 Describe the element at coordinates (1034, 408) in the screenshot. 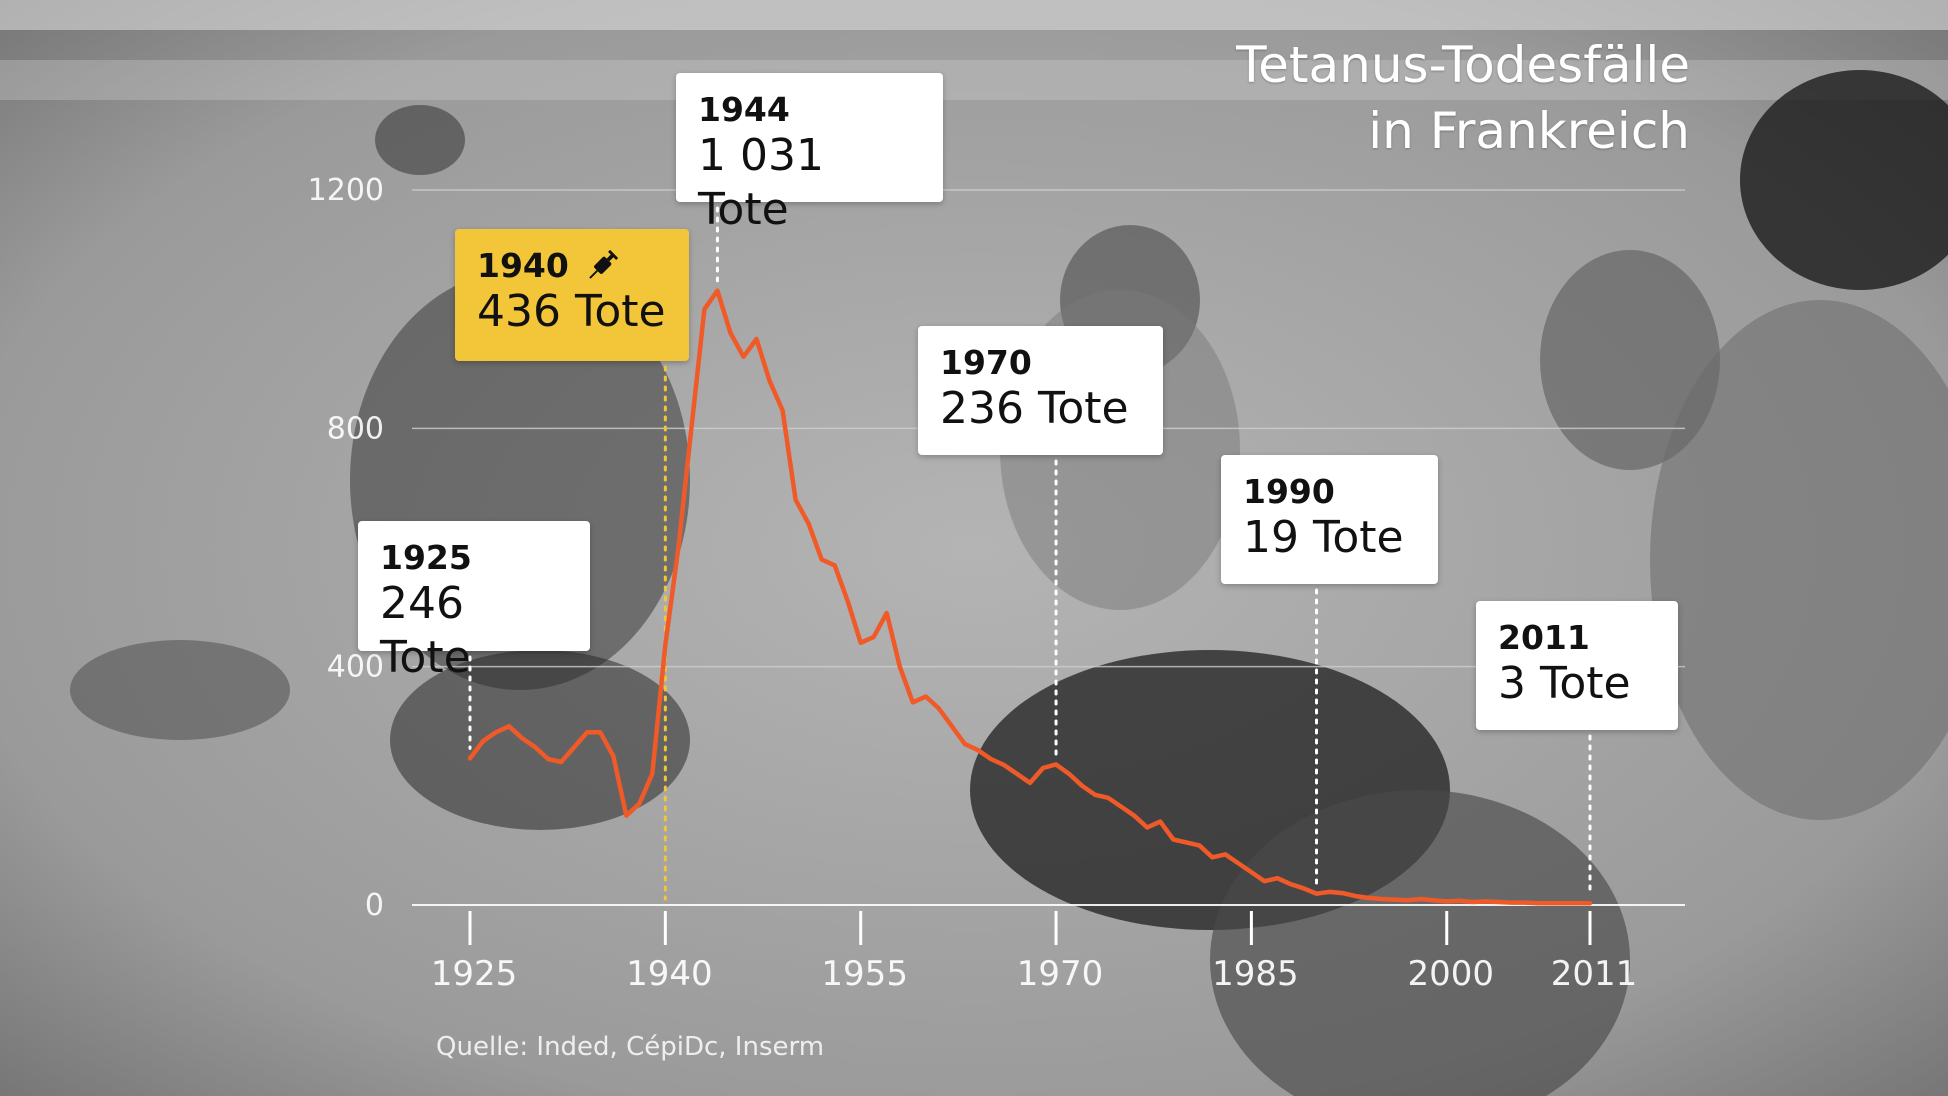

I see `callout-value: 236 Tote` at that location.